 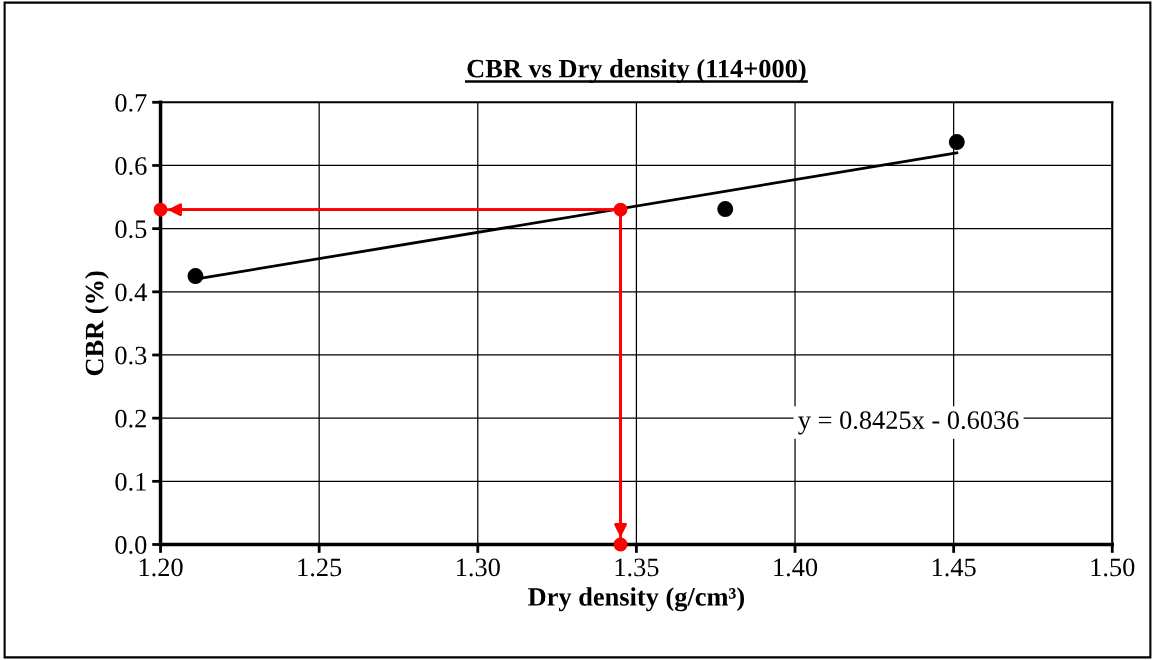 What do you see at coordinates (954, 567) in the screenshot?
I see `x-tick-label: 1.45` at bounding box center [954, 567].